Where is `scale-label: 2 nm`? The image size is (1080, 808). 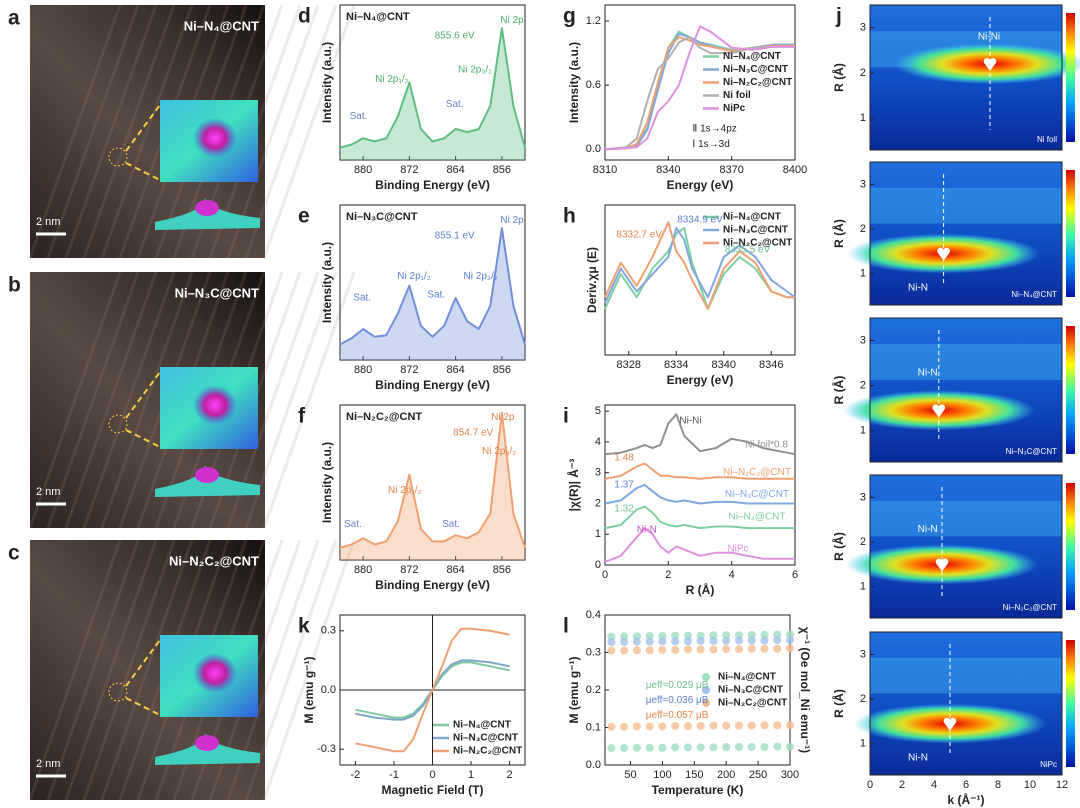
scale-label: 2 nm is located at coordinates (48, 764).